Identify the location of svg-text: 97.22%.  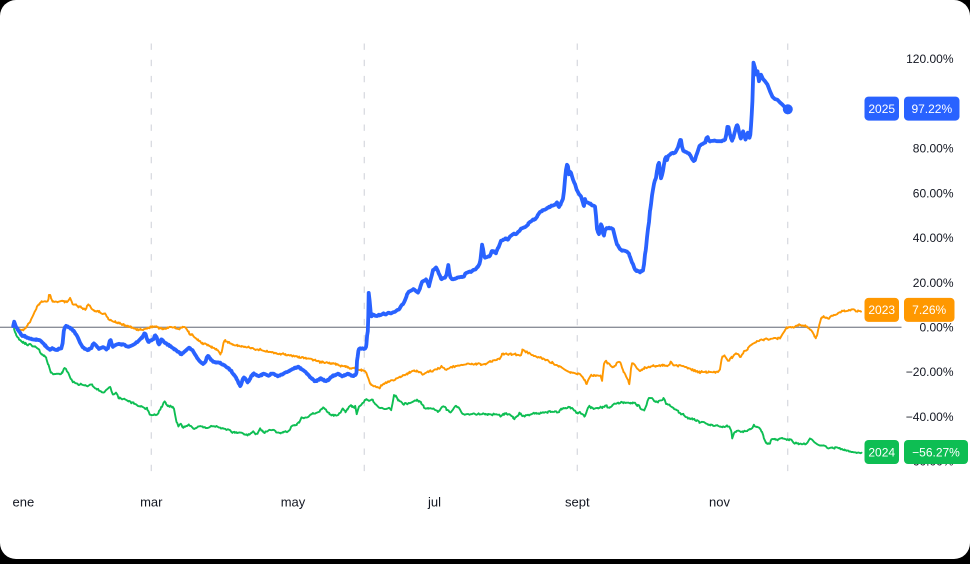
(931, 109).